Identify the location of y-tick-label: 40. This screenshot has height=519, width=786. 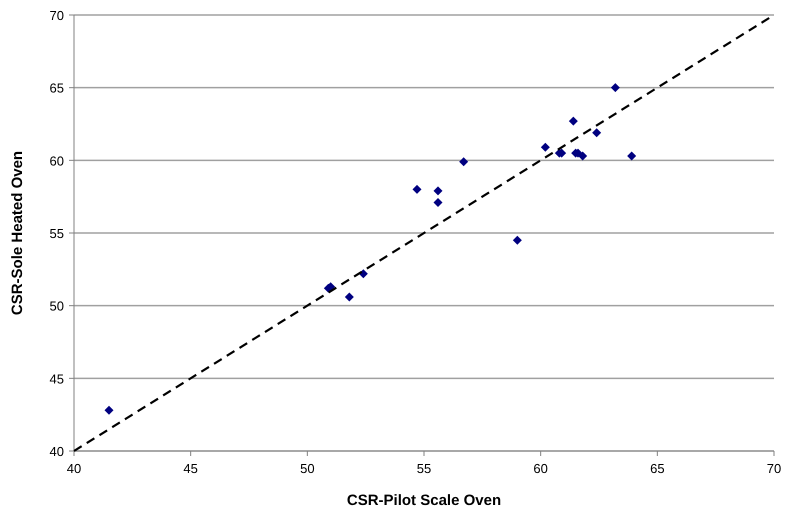
(57, 451).